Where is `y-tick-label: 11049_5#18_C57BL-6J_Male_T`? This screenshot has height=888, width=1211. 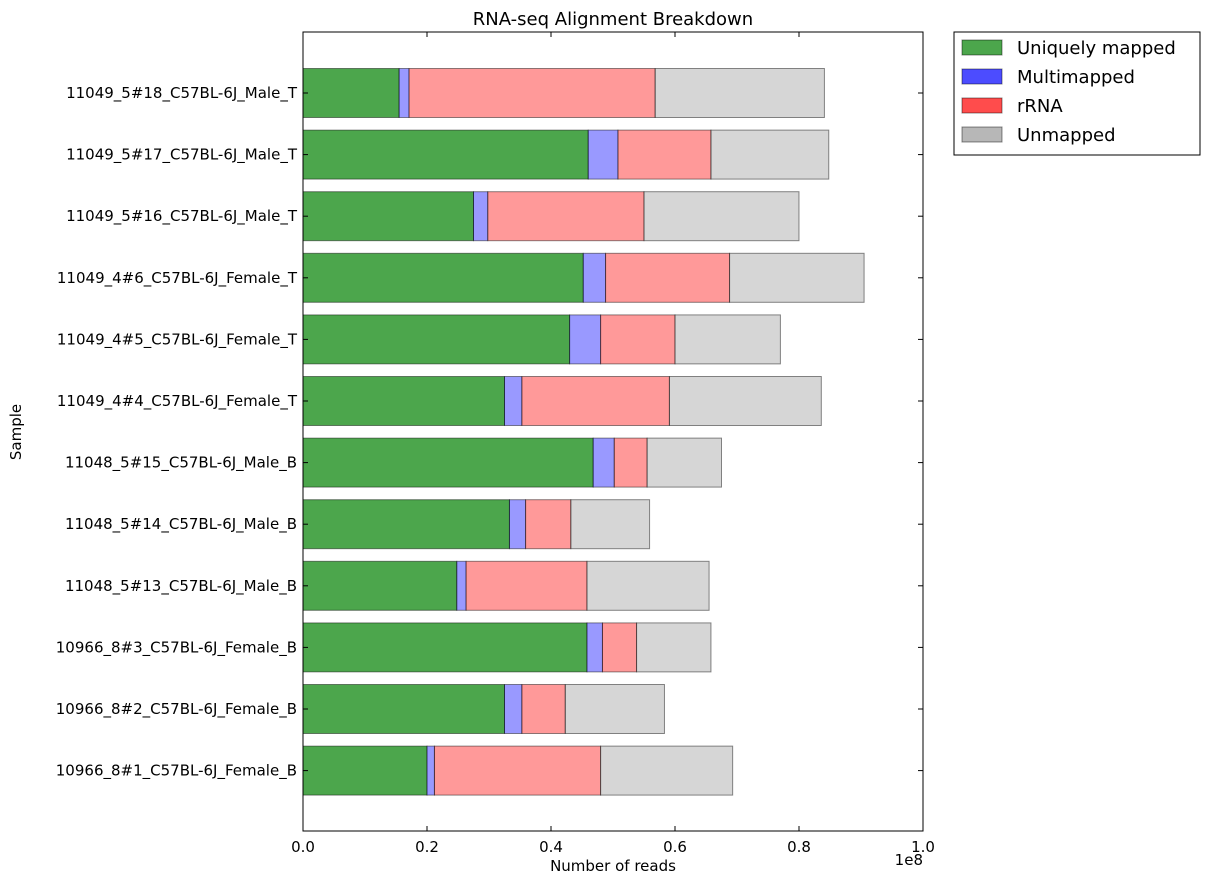 y-tick-label: 11049_5#18_C57BL-6J_Male_T is located at coordinates (182, 93).